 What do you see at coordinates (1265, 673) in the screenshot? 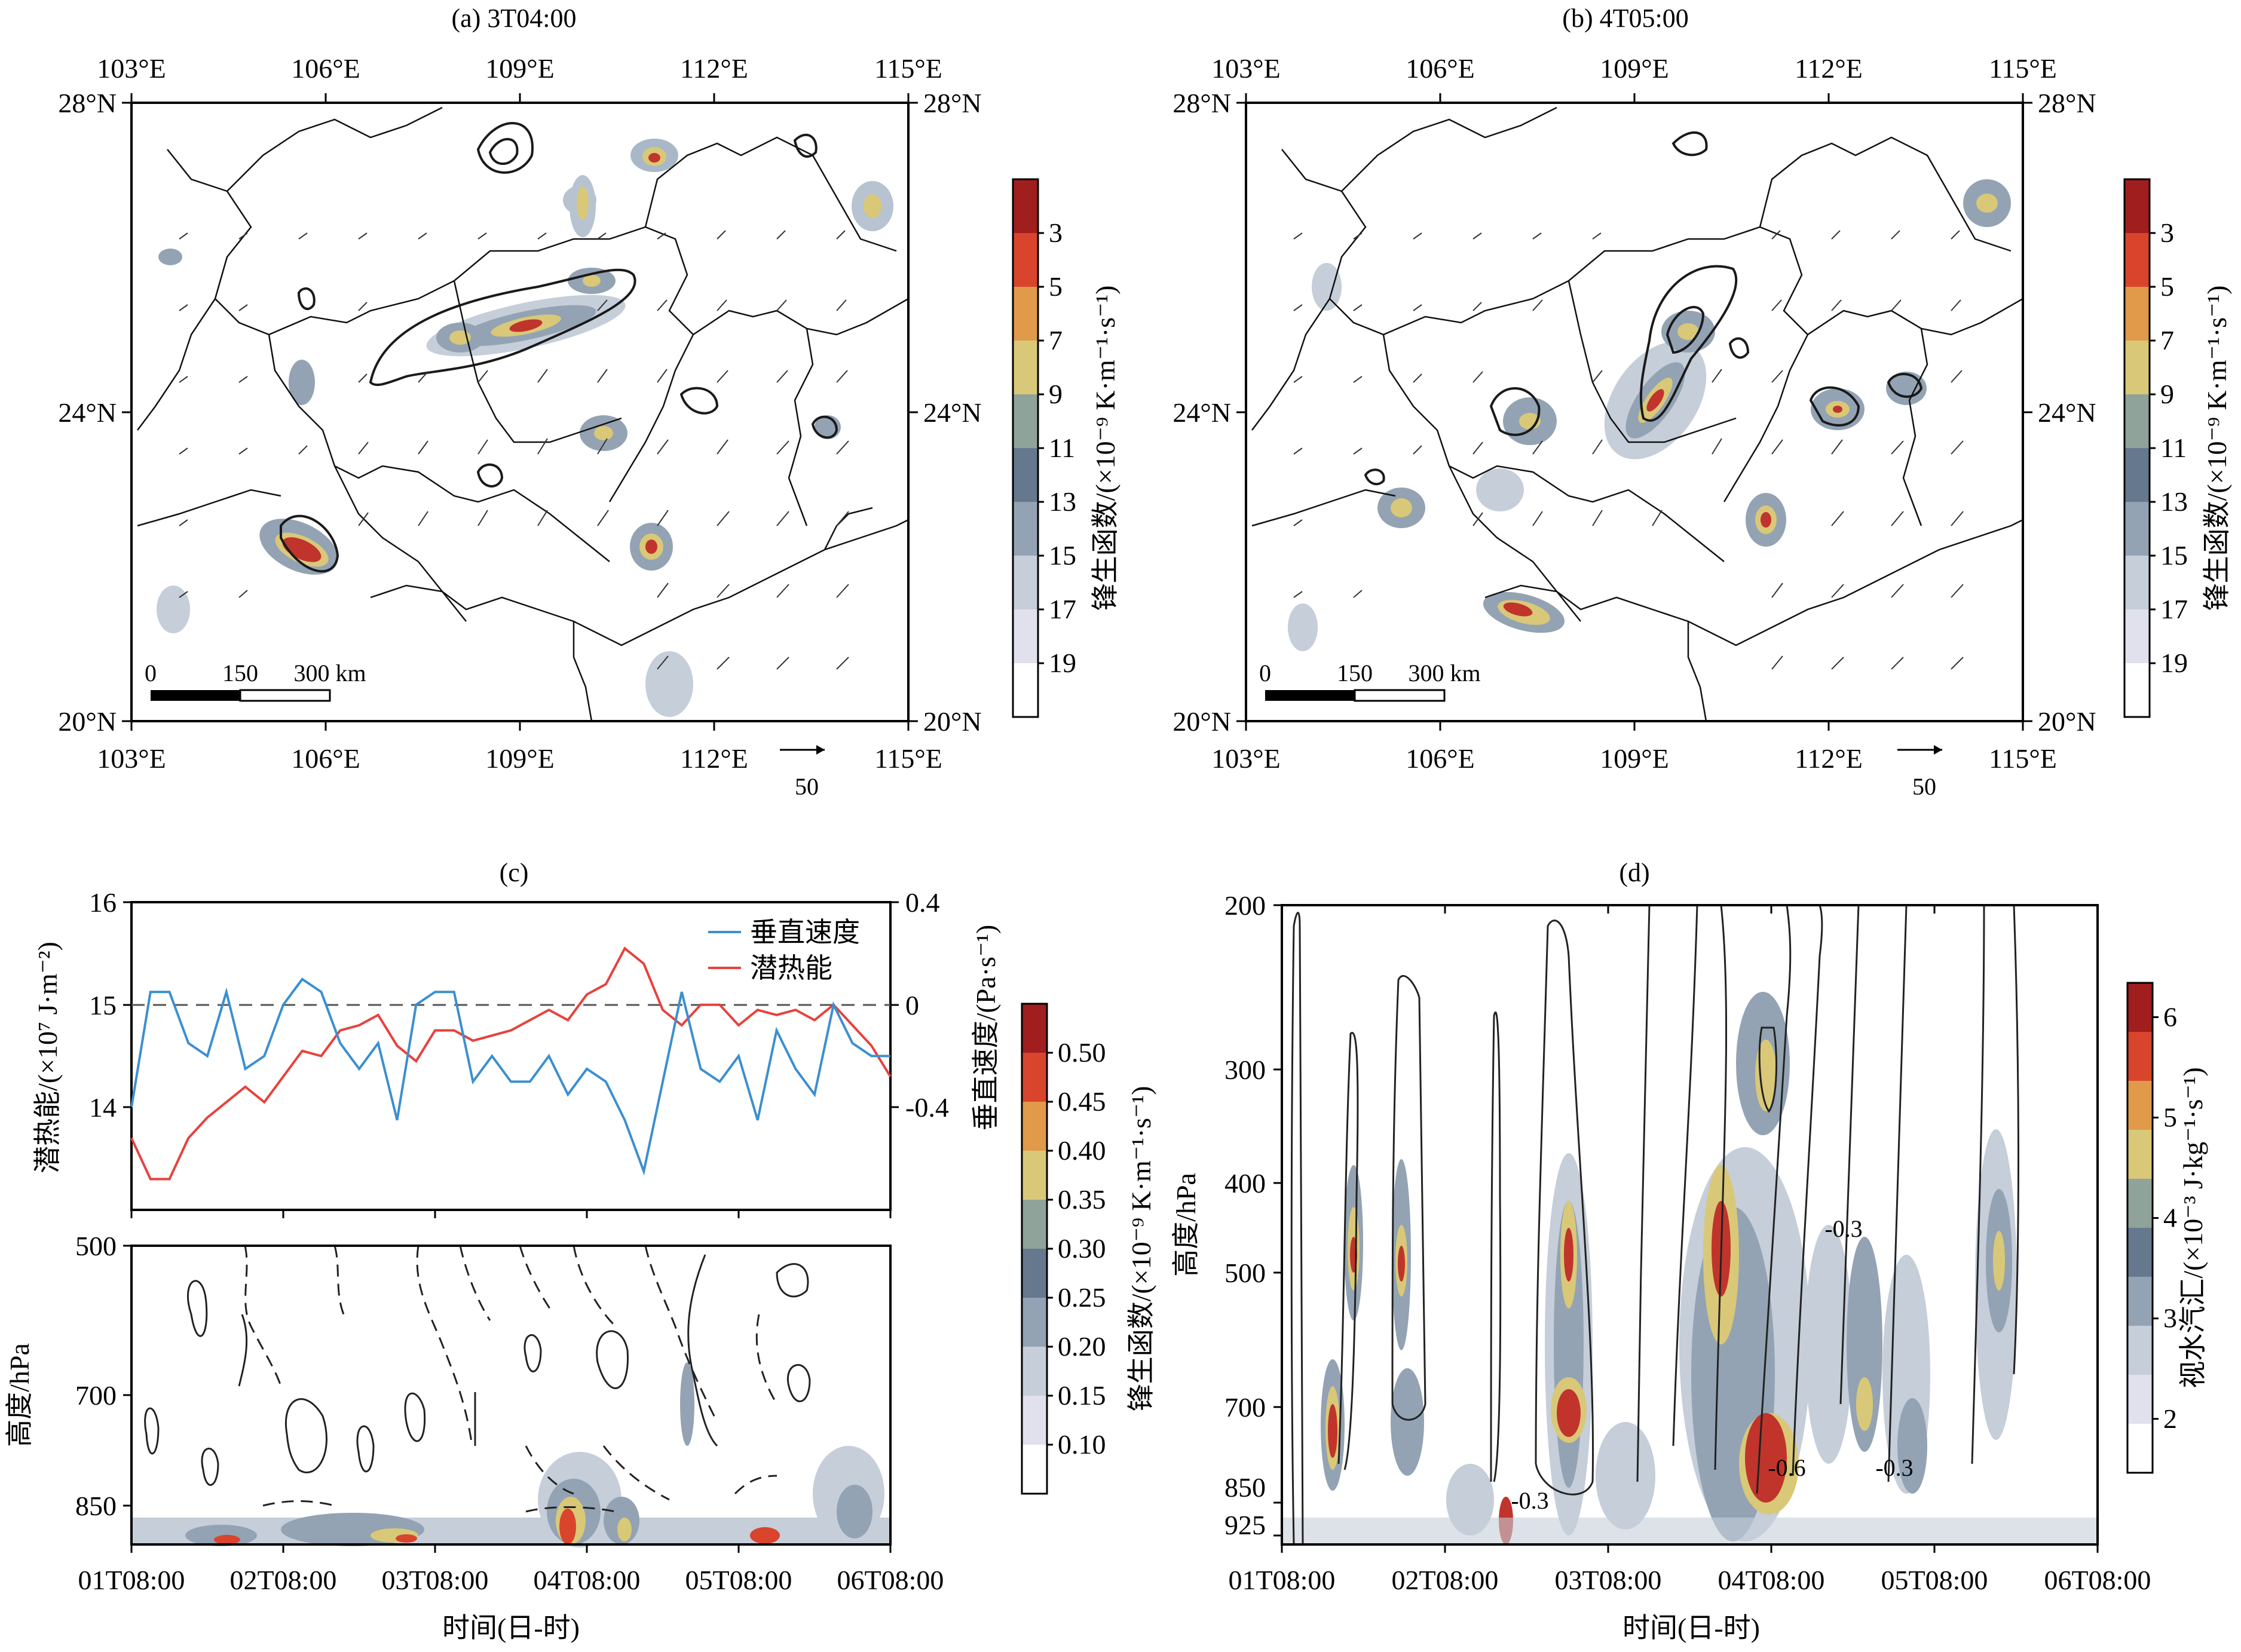
I see `panel-b-scalebar-0: 0` at bounding box center [1265, 673].